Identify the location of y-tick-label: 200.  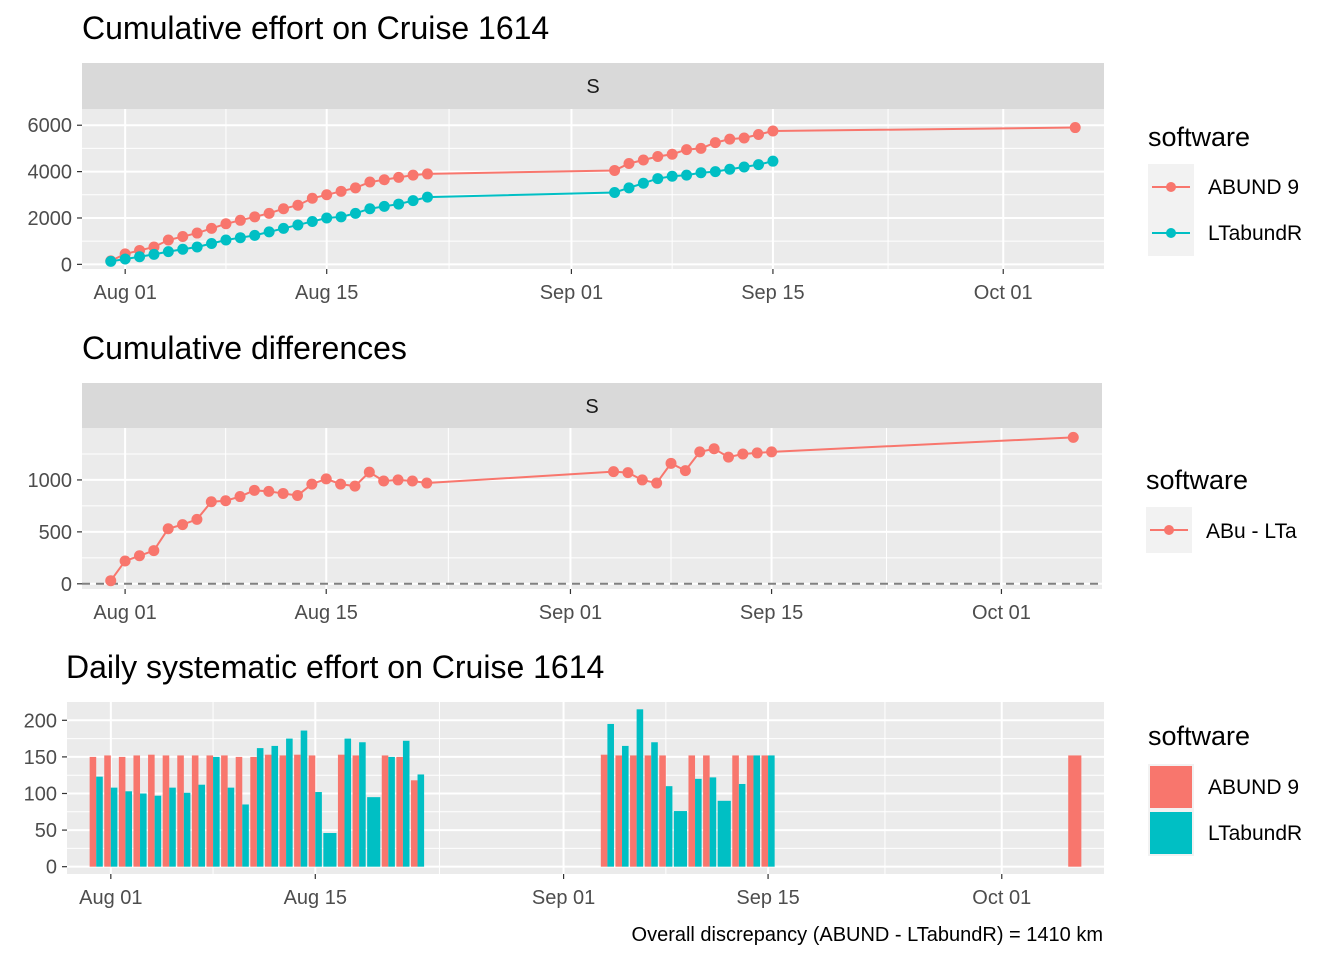
(40, 721).